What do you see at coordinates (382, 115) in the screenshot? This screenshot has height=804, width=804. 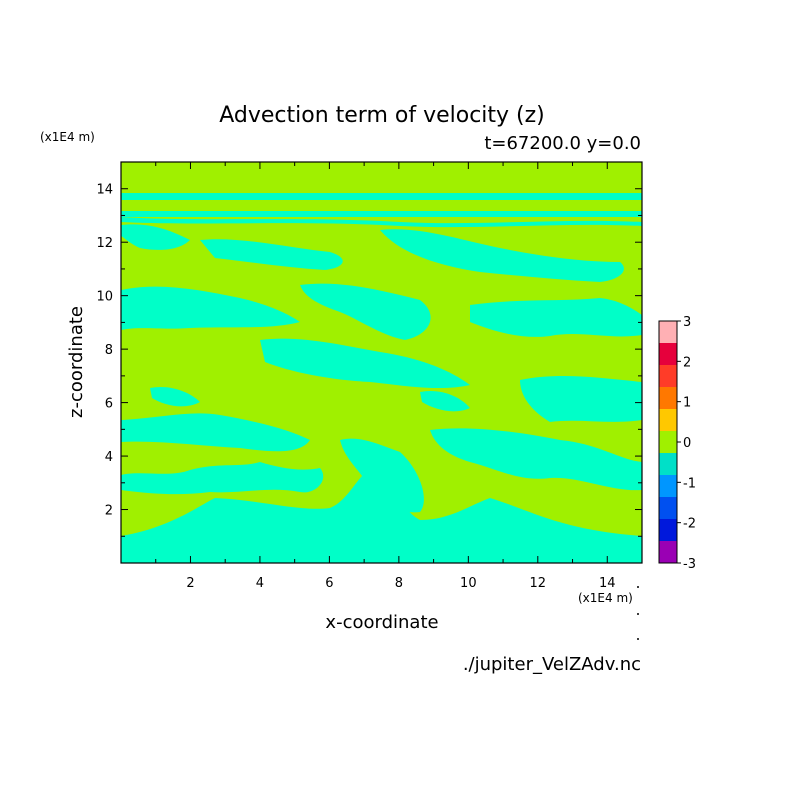 I see `chart-title: Advection term of velocity (z)` at bounding box center [382, 115].